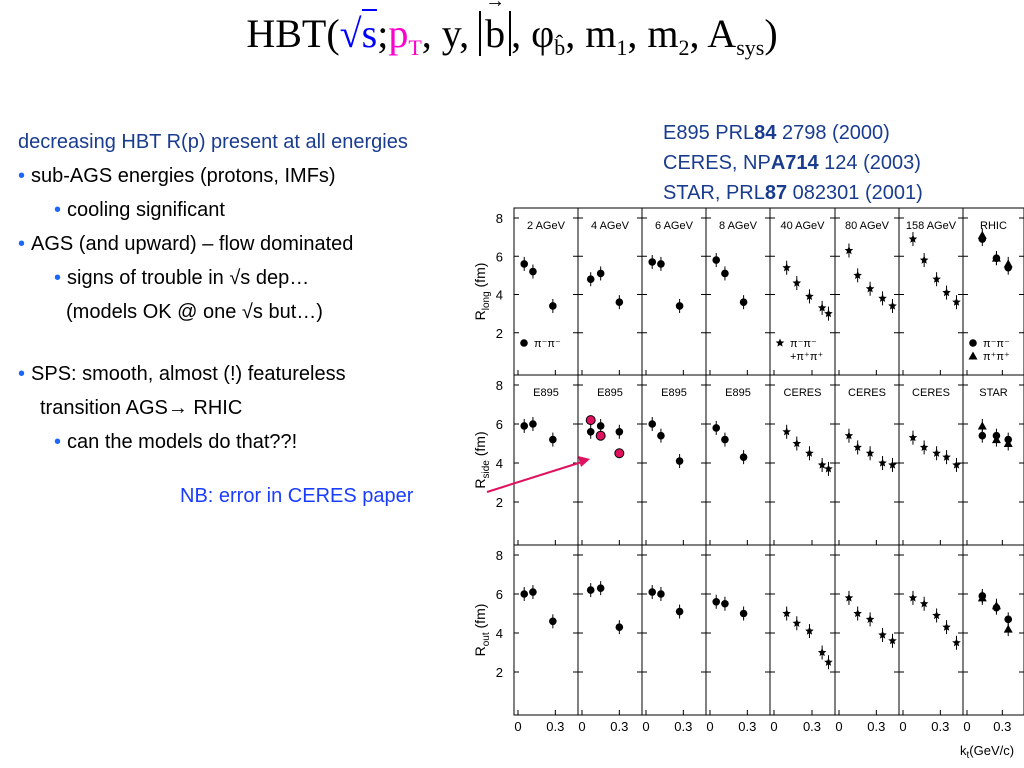 This screenshot has width=1024, height=768. Describe the element at coordinates (771, 33) in the screenshot. I see `formula-suffix: )` at that location.